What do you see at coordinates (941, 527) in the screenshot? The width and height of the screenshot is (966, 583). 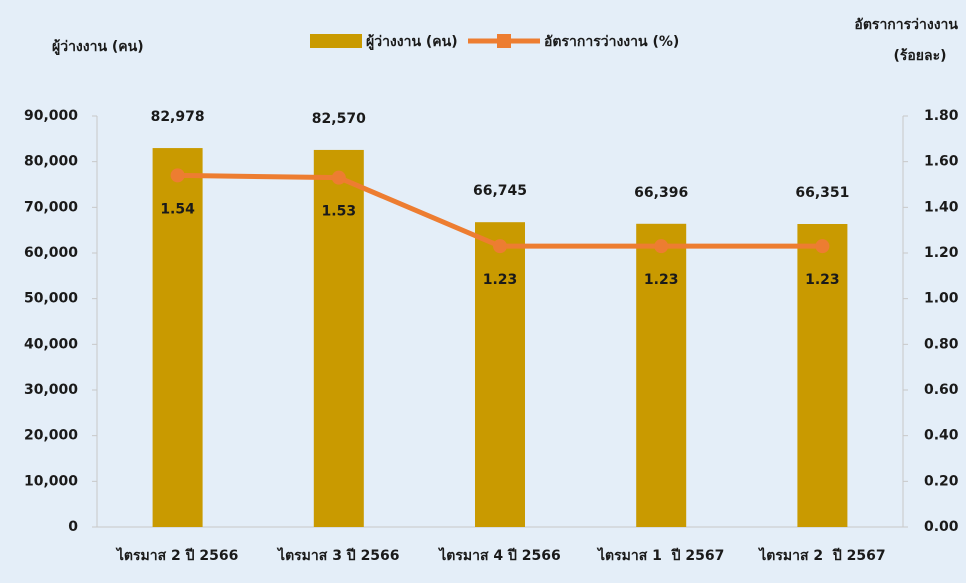 I see `y2-tick-label: 0.00` at bounding box center [941, 527].